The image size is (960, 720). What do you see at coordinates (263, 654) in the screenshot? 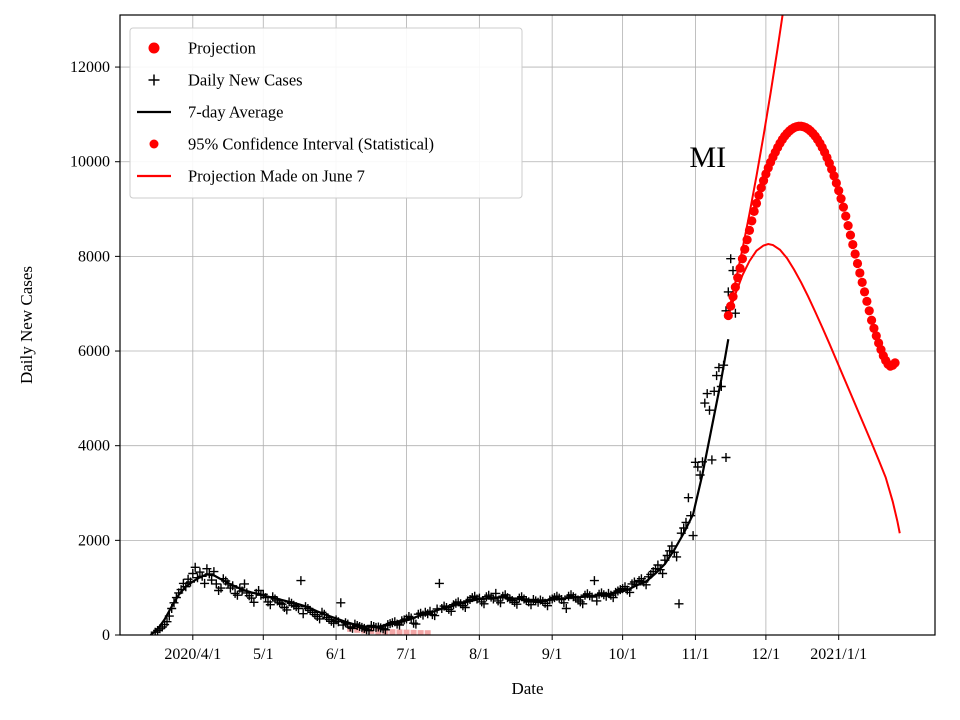
I see `x-tick-label: 5/1` at bounding box center [263, 654].